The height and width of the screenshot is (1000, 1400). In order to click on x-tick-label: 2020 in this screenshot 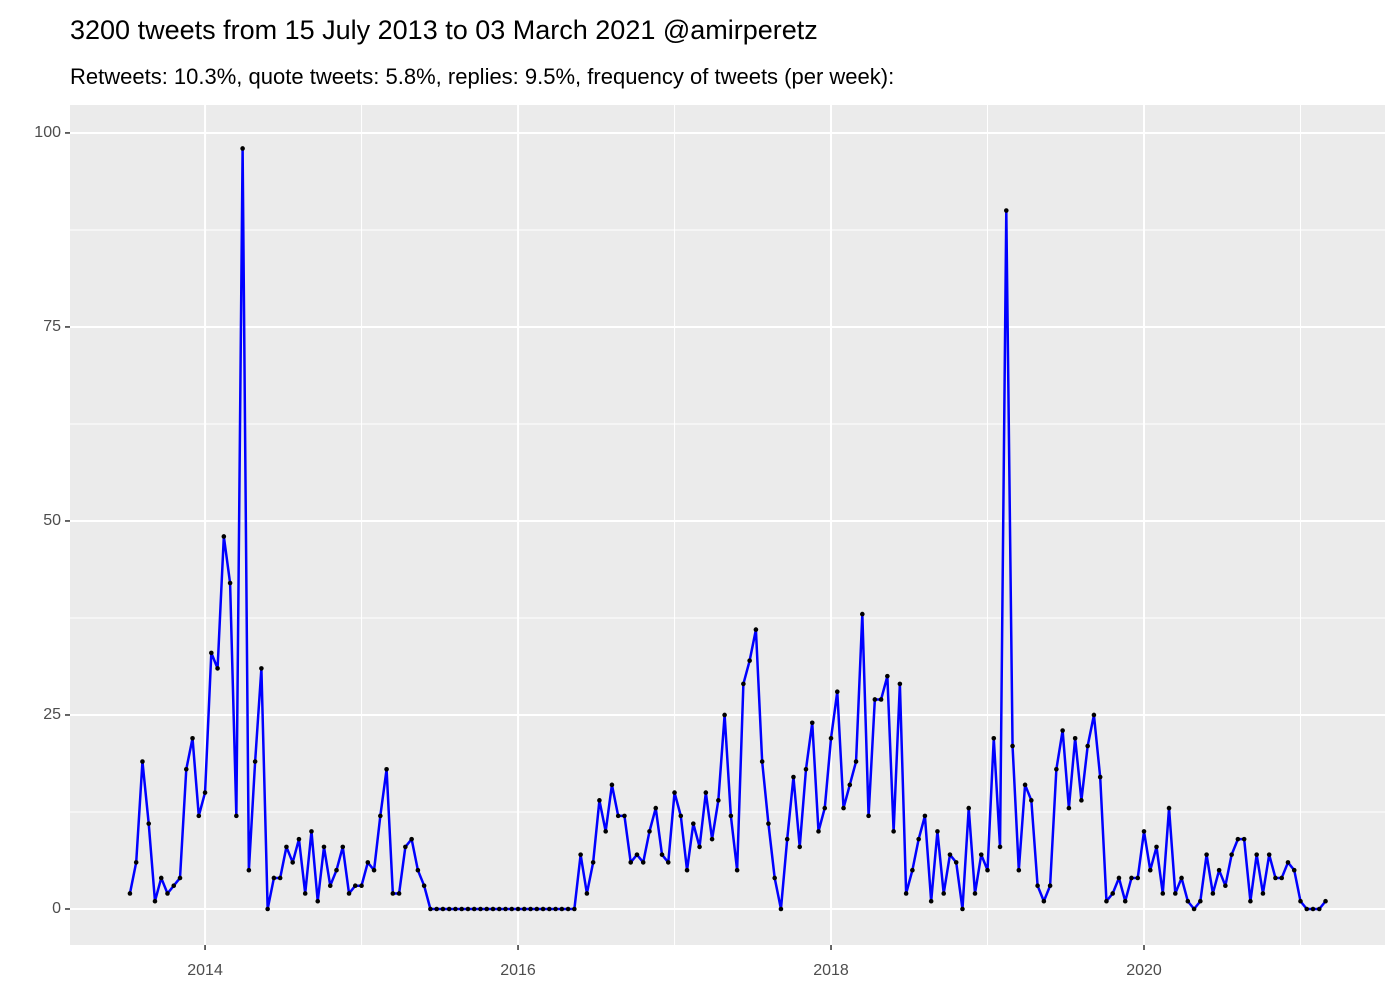, I will do `click(1144, 970)`.